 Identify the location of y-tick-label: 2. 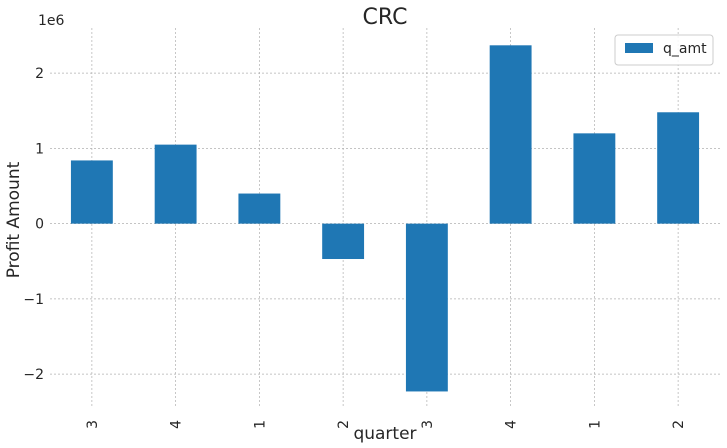
(39, 74).